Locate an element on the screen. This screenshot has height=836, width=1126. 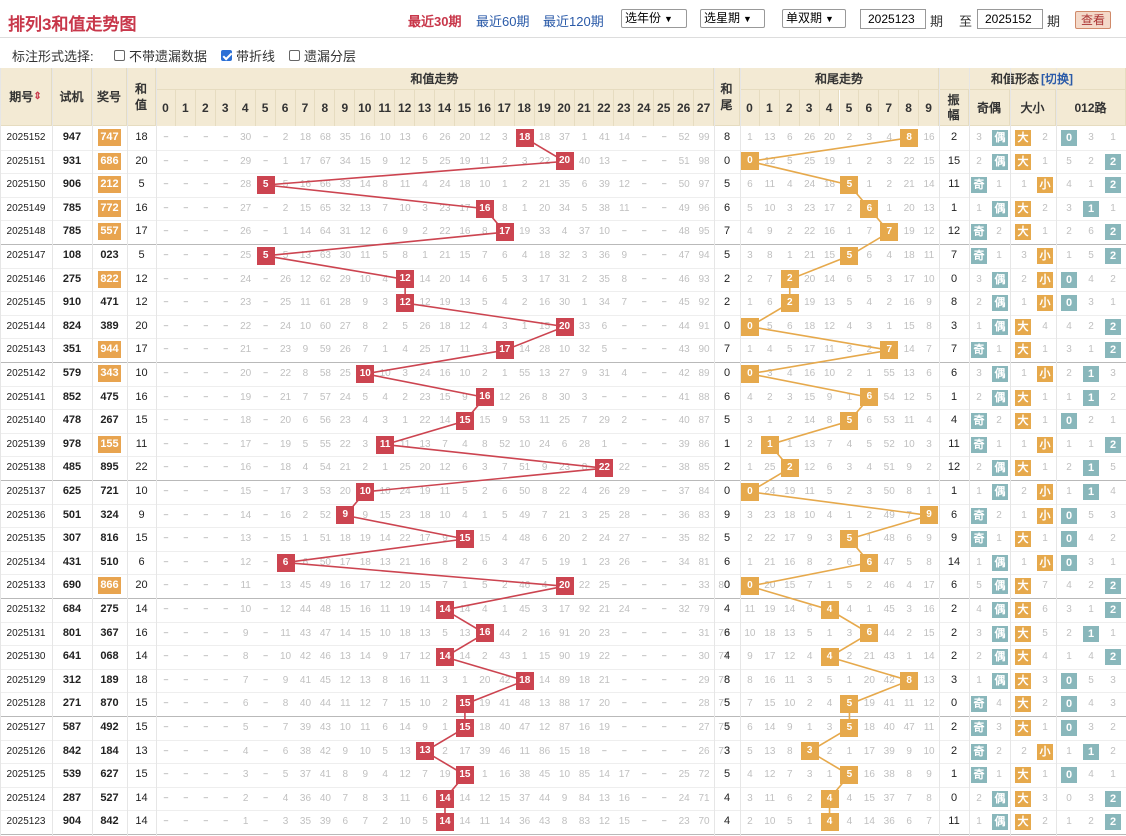
from-issue-input: 2025123 is located at coordinates (893, 19).